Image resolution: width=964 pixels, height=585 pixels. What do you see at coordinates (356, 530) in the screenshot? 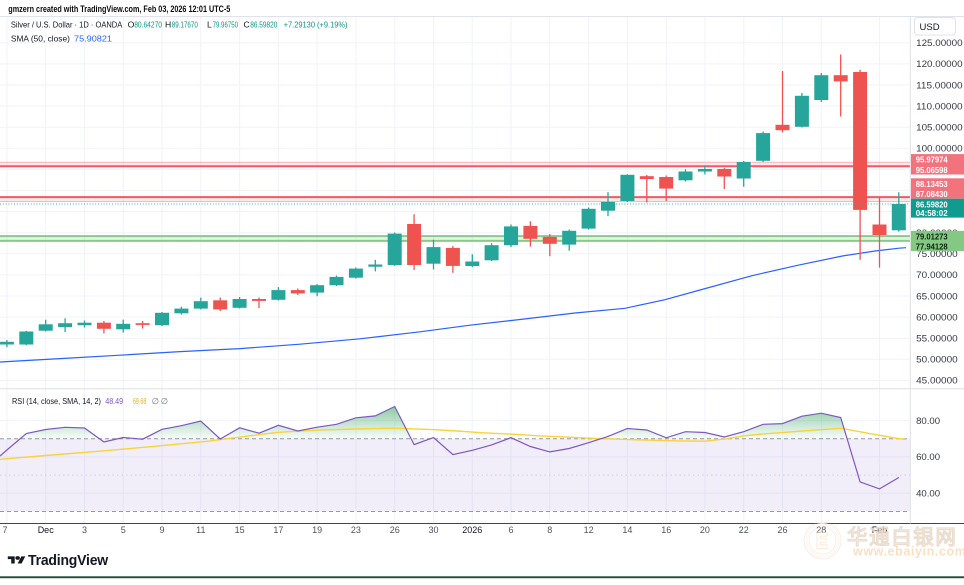
I see `svg-text: 23` at bounding box center [356, 530].